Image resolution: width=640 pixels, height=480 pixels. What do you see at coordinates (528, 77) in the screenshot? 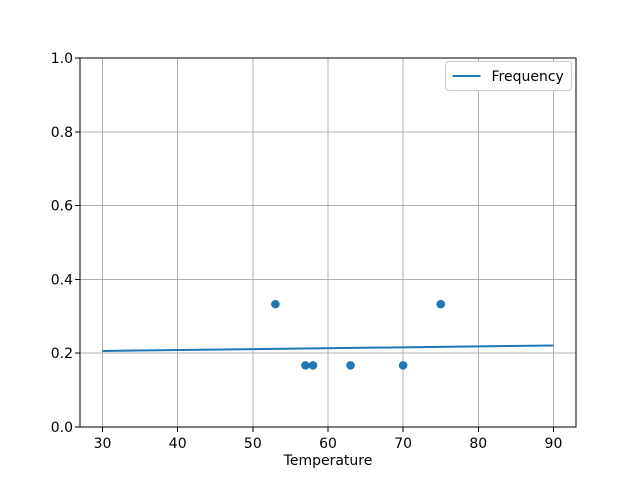
I see `legend-label: Frequency` at bounding box center [528, 77].